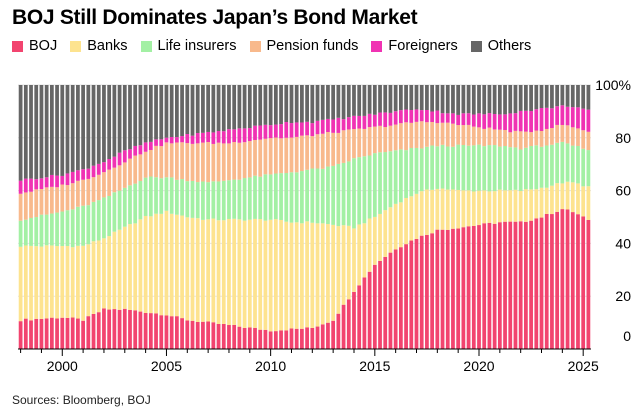 This screenshot has height=417, width=641. Describe the element at coordinates (270, 366) in the screenshot. I see `x-tick-label: 2010` at that location.